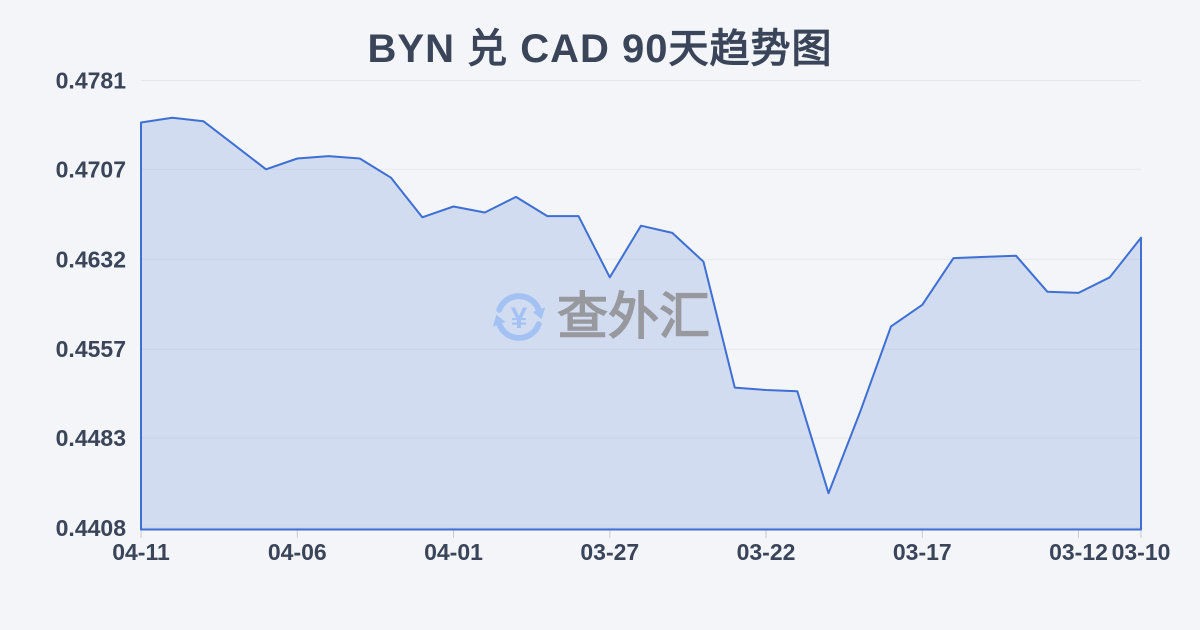 This screenshot has height=630, width=1200. I want to click on x-axis-label: 03-12, so click(1078, 552).